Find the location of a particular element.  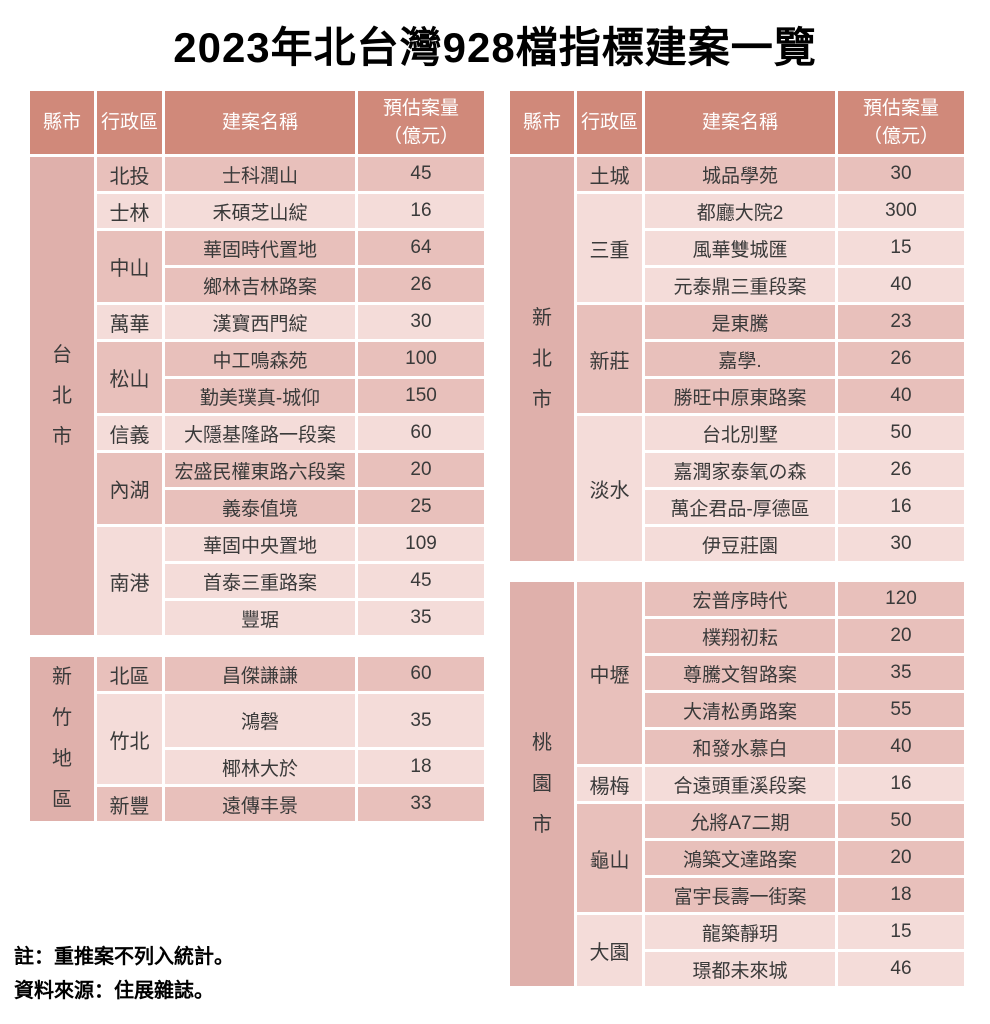

project-volume-cell: 50 is located at coordinates (901, 433).